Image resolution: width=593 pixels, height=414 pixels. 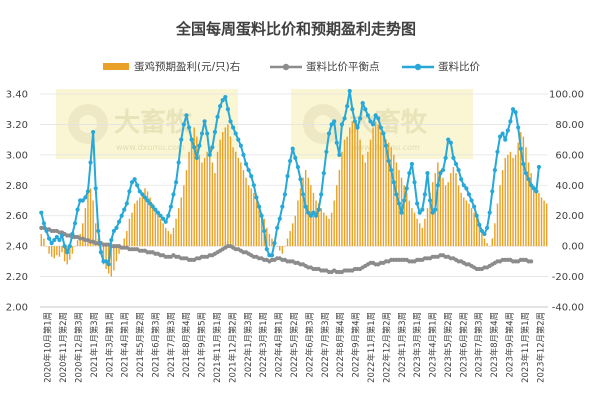 What do you see at coordinates (479, 344) in the screenshot?
I see `x-tick-label: 2023年7月第3周` at bounding box center [479, 344].